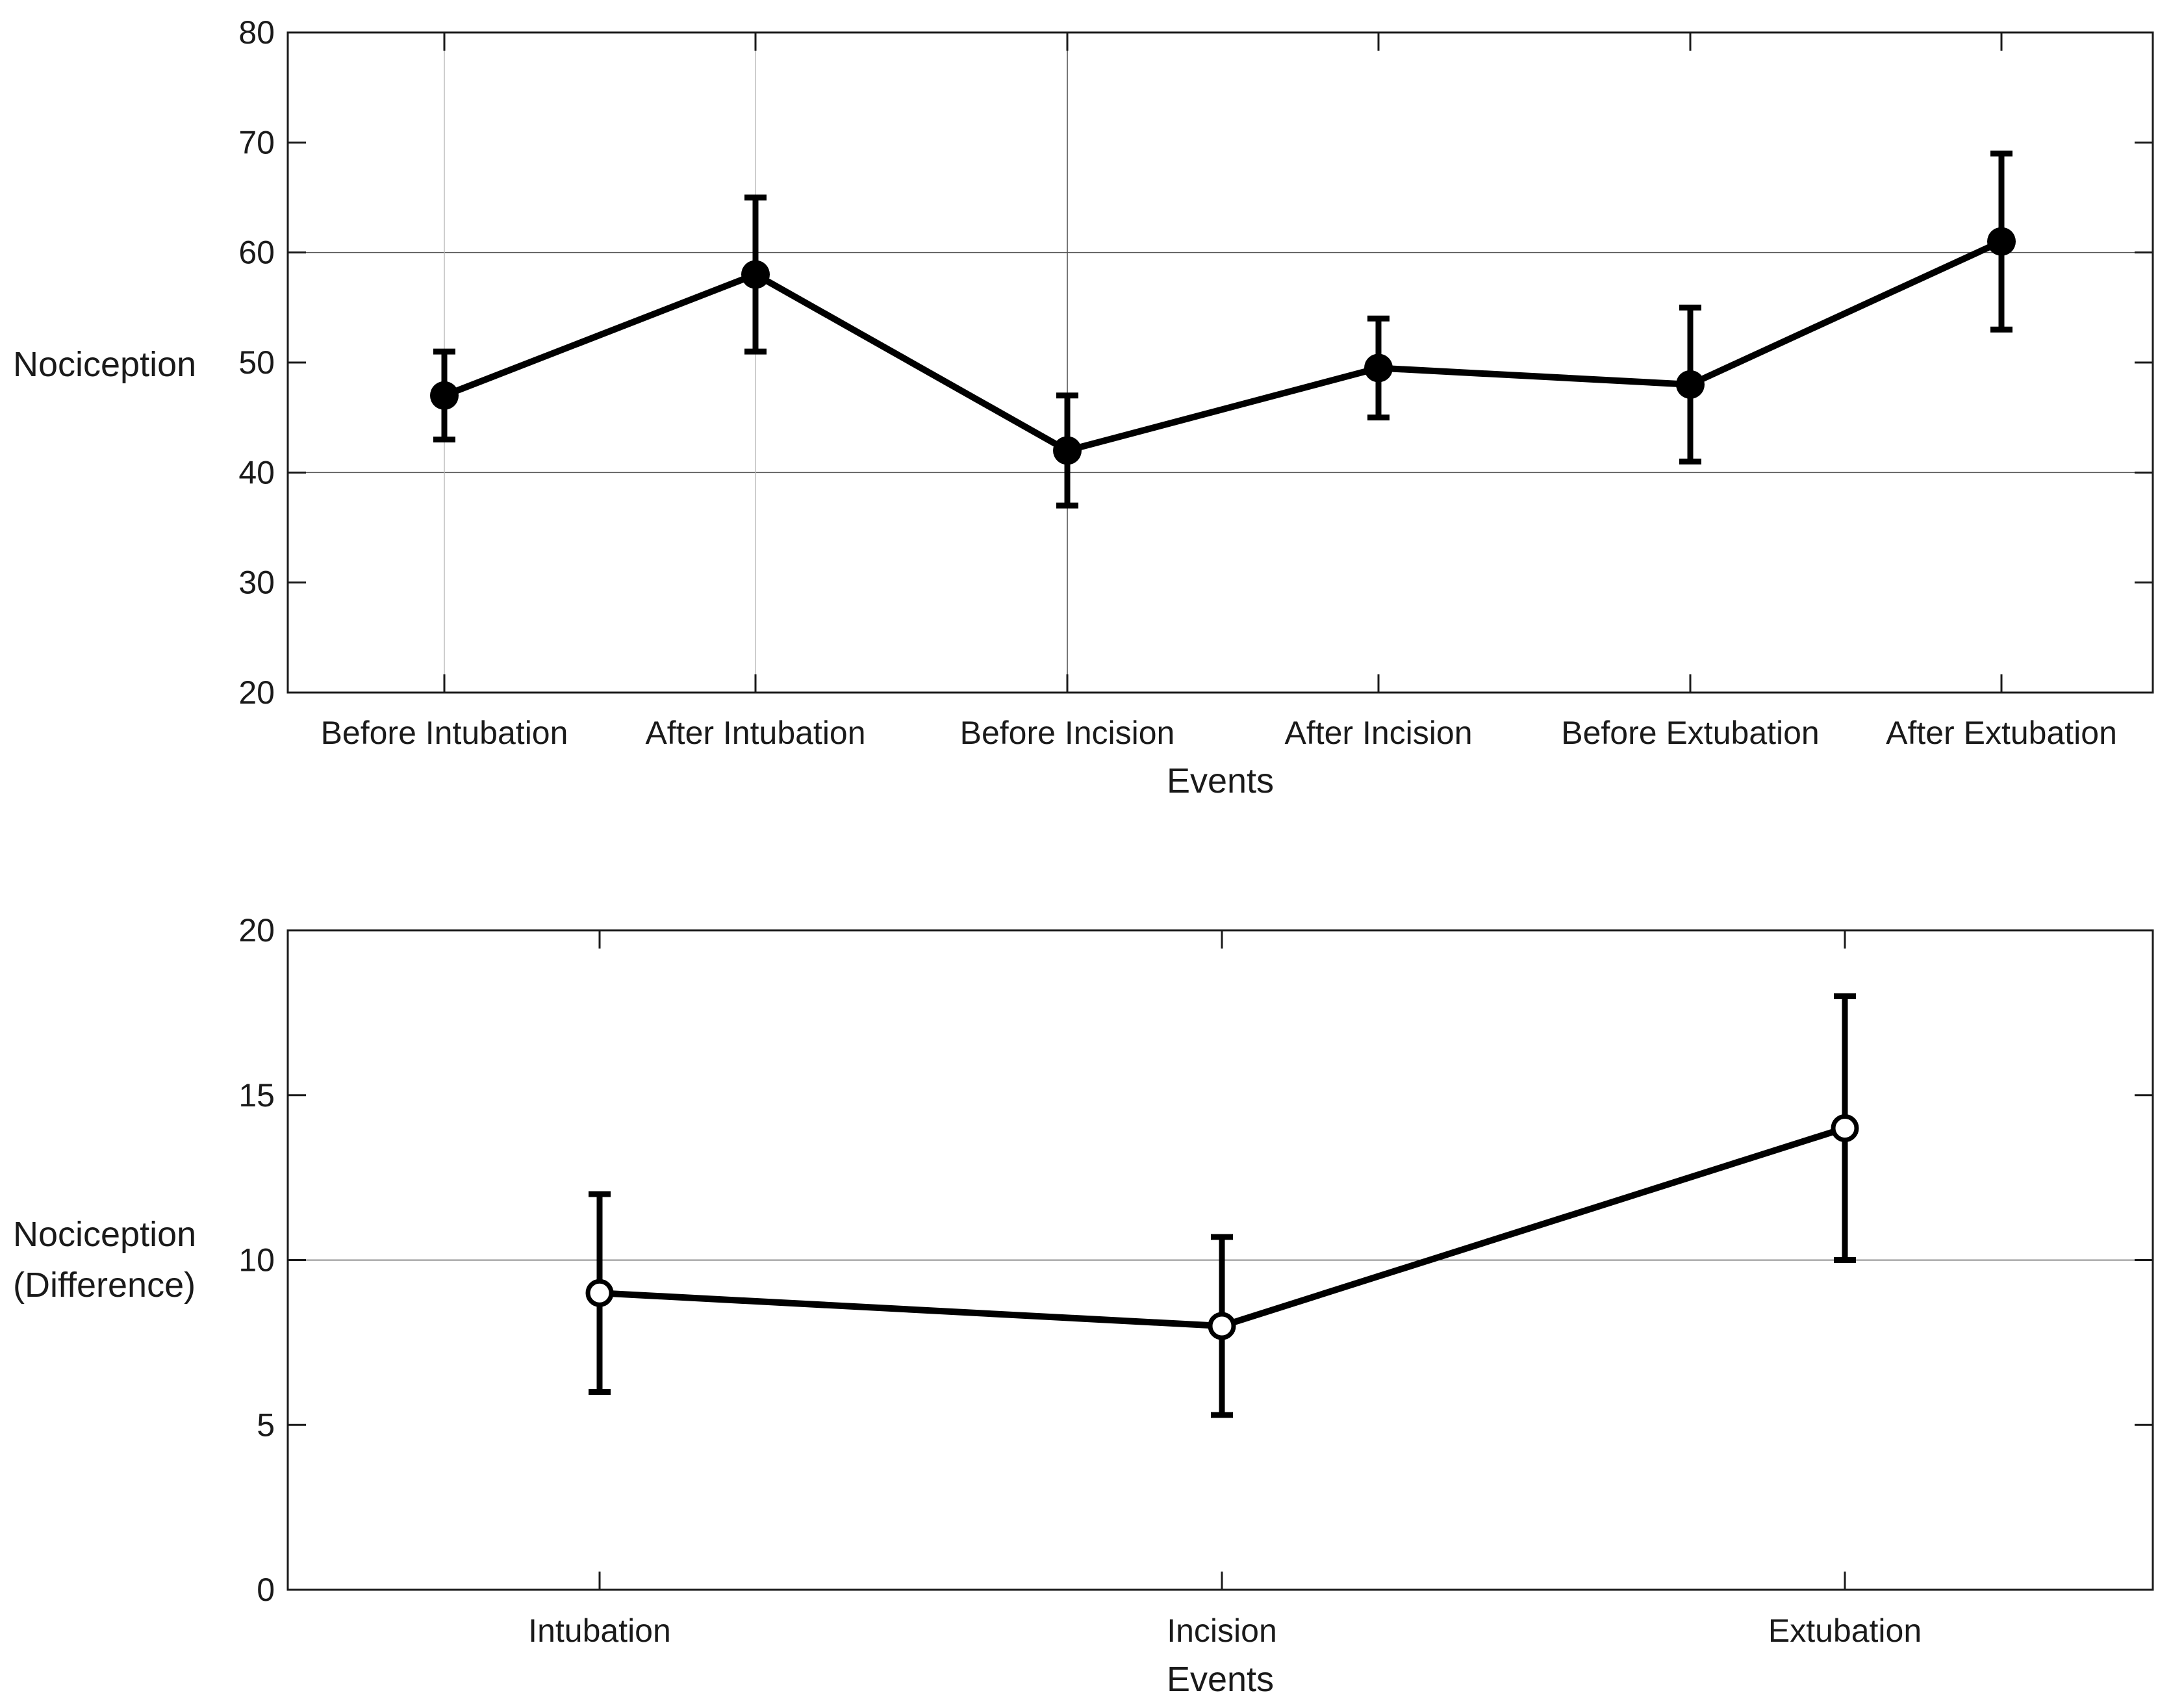 Image resolution: width=2171 pixels, height=1708 pixels. Describe the element at coordinates (104, 1285) in the screenshot. I see `y-axis-label: (Difference)` at that location.